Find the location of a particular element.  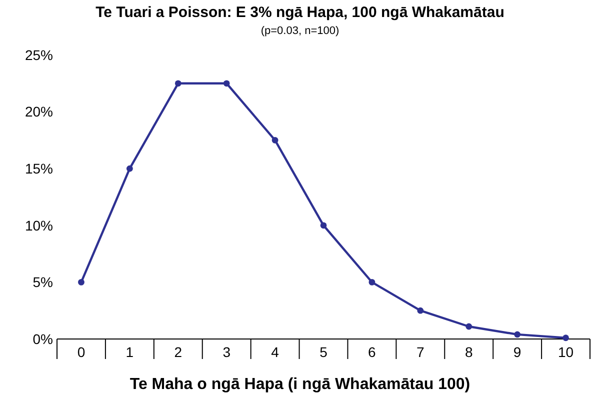

y-tick-label: 5% is located at coordinates (42, 282).